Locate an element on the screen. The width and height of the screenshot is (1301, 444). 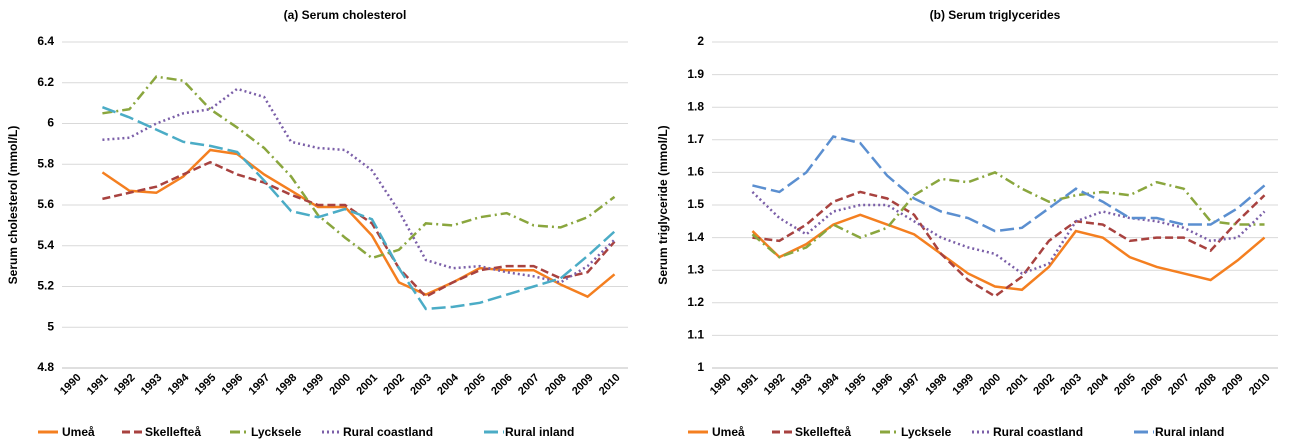
y-tick-label: 1.6 is located at coordinates (695, 172).